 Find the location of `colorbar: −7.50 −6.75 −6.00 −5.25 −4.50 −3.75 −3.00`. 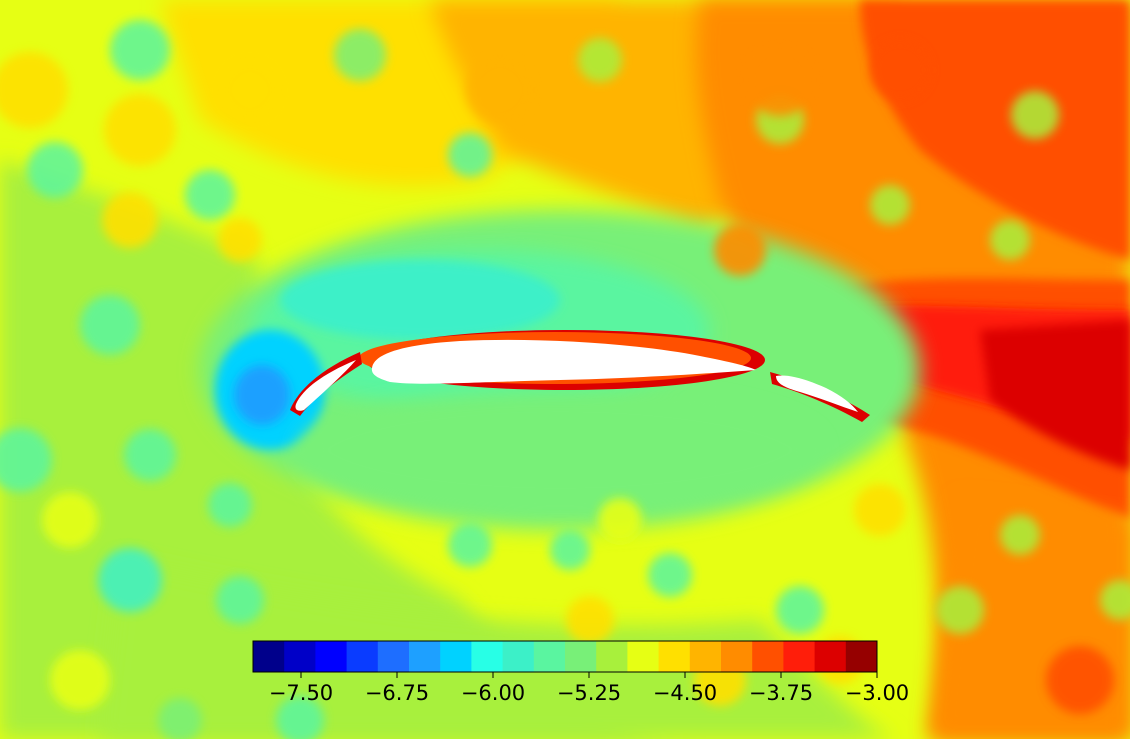

colorbar: −7.50 −6.75 −6.00 −5.25 −4.50 −3.75 −3.00 is located at coordinates (580, 672).